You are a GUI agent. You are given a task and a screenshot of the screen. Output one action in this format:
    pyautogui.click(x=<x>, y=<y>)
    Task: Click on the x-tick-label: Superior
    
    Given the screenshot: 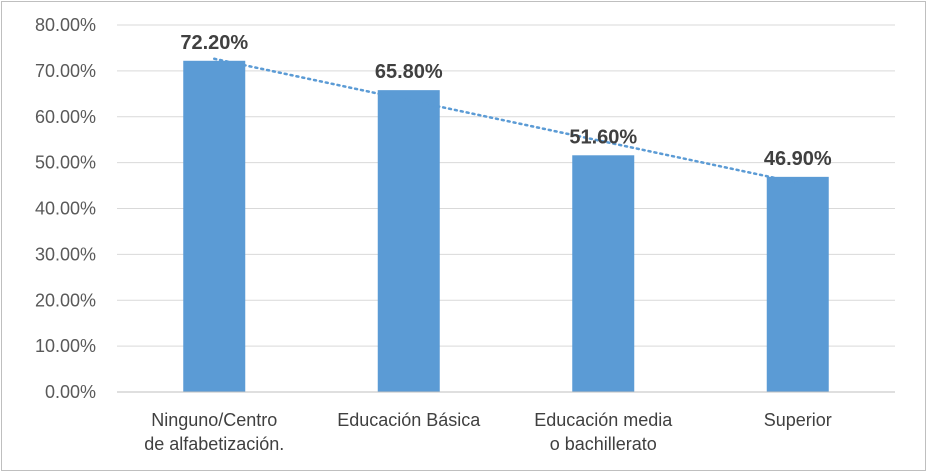 What is the action you would take?
    pyautogui.click(x=798, y=420)
    